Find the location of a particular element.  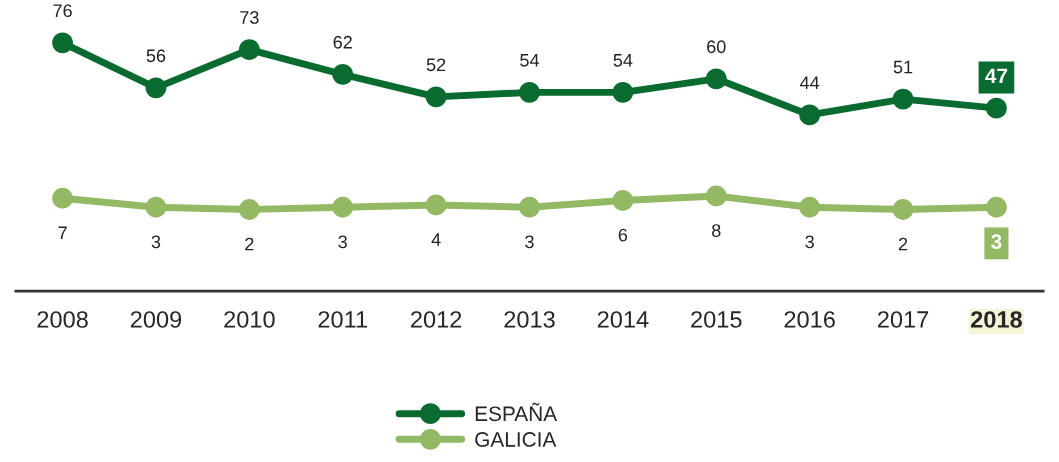

x-tick-label: 2017 is located at coordinates (903, 319).